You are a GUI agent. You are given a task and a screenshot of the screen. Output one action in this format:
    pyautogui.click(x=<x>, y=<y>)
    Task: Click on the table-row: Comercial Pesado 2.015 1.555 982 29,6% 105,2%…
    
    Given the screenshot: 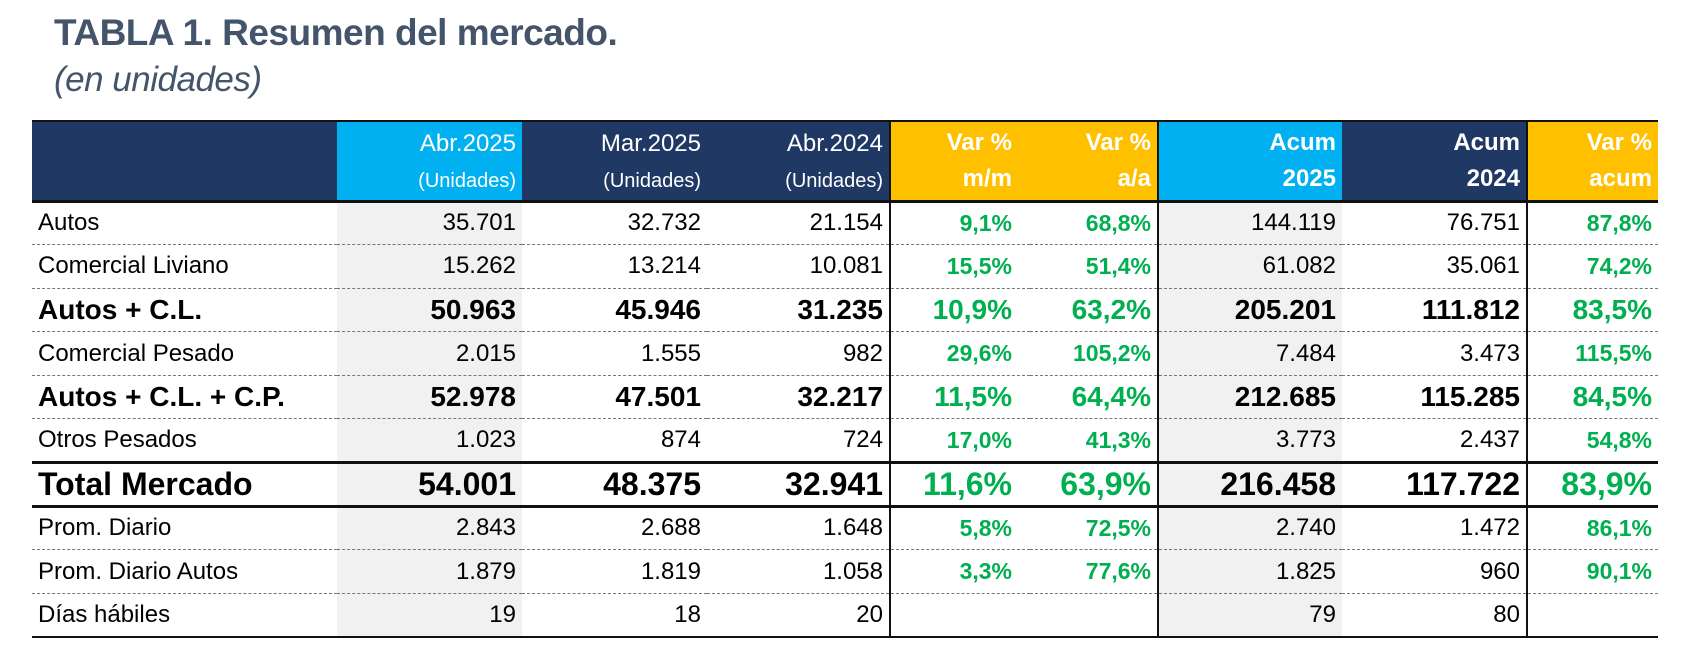 What is the action you would take?
    pyautogui.click(x=845, y=353)
    